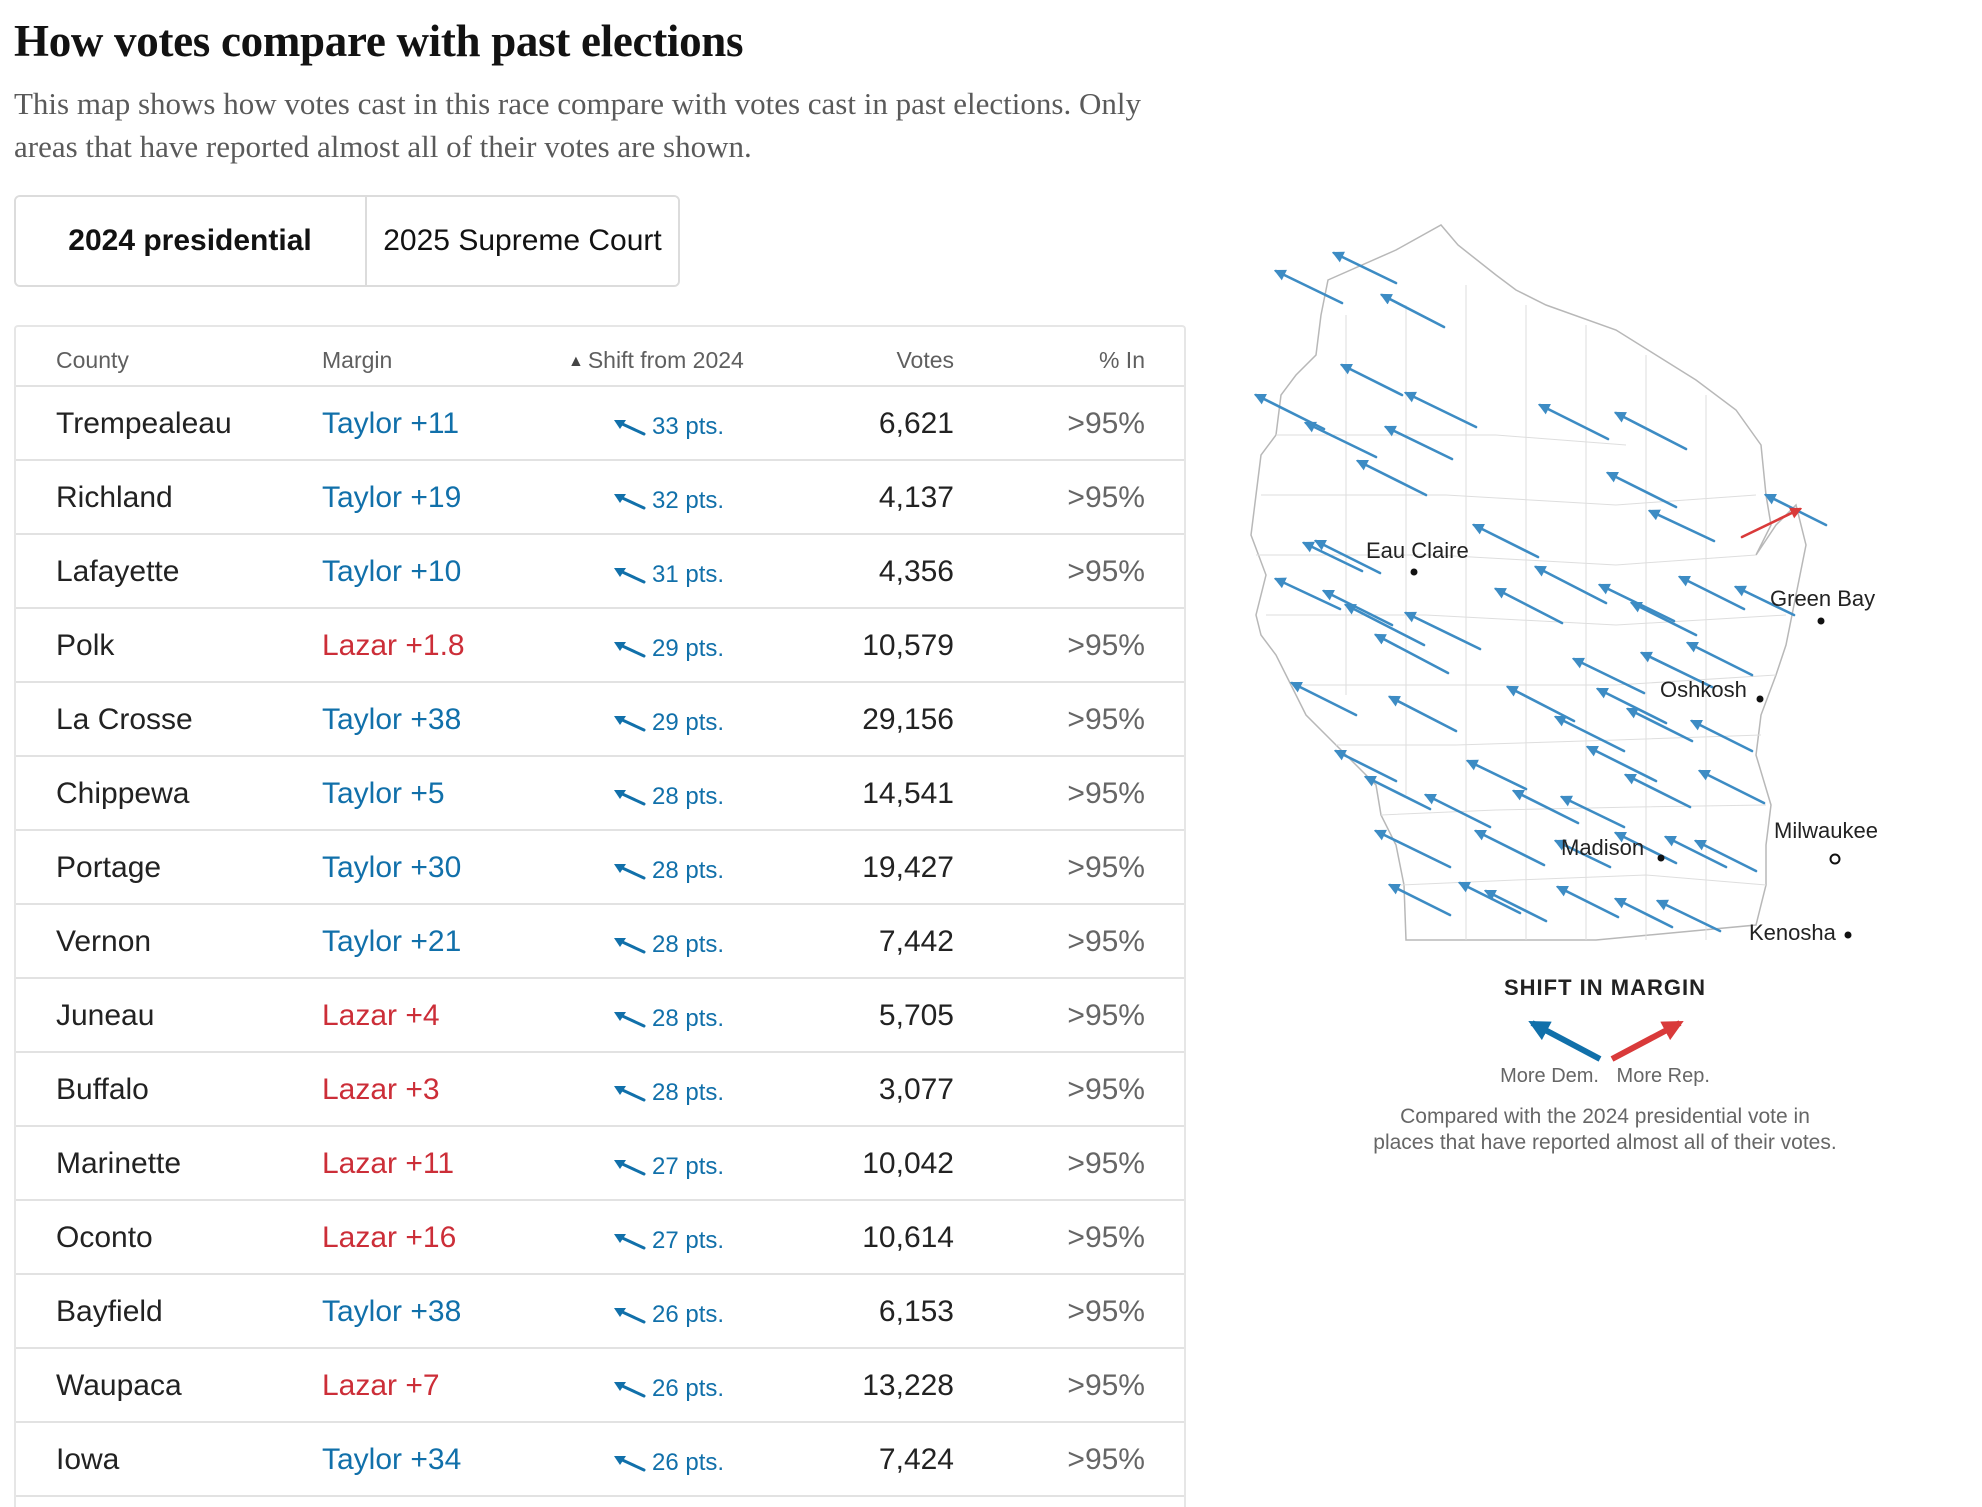 This screenshot has height=1507, width=1982. I want to click on table-row: Juneau Lazar +4 28 pts. 5,705 >95%, so click(600, 1016).